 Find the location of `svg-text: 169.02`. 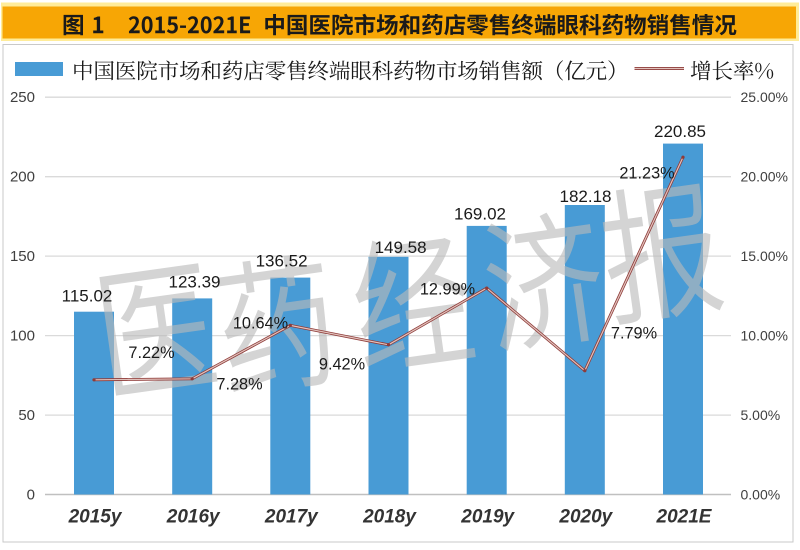

svg-text: 169.02 is located at coordinates (480, 214).